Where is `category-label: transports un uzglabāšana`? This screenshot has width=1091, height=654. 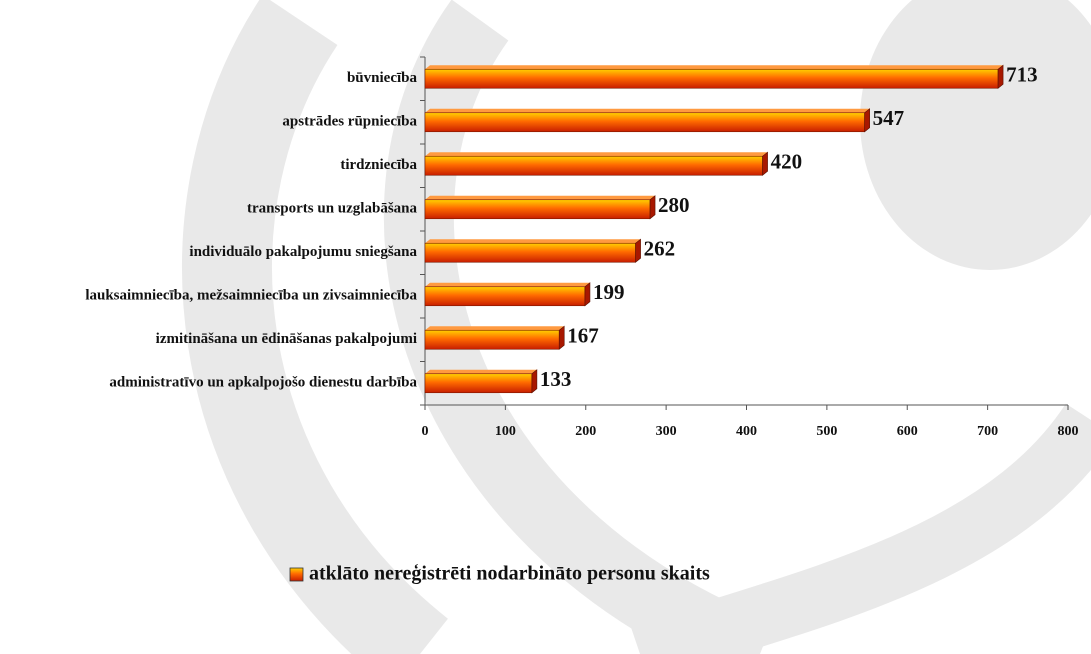
category-label: transports un uzglabāšana is located at coordinates (332, 209).